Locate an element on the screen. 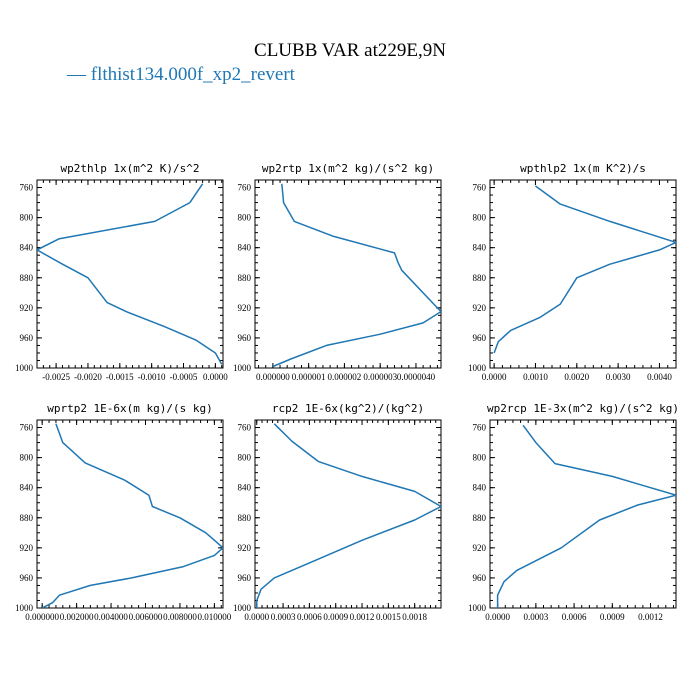 The image size is (700, 700). x-tick-label: -0.0025 is located at coordinates (56, 377).